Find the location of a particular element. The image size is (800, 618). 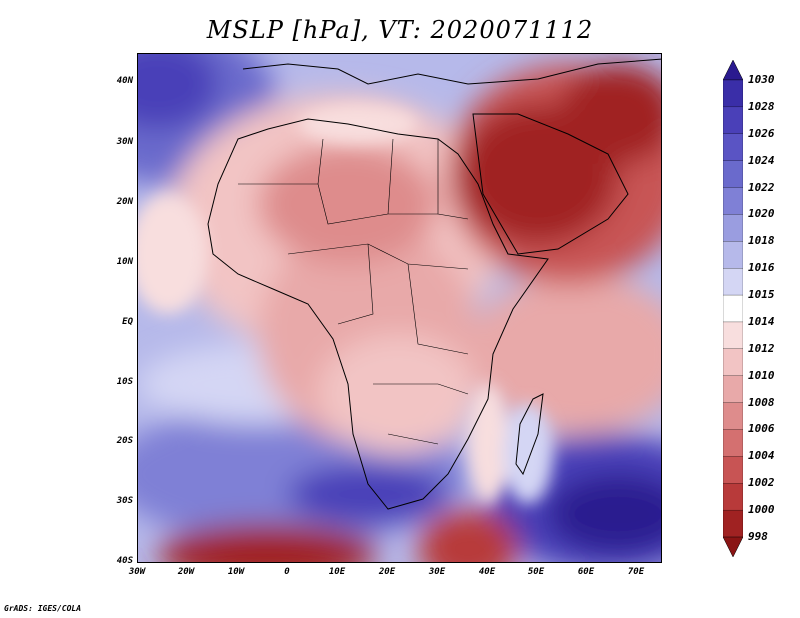

lon-label-0: 0 is located at coordinates (287, 572).